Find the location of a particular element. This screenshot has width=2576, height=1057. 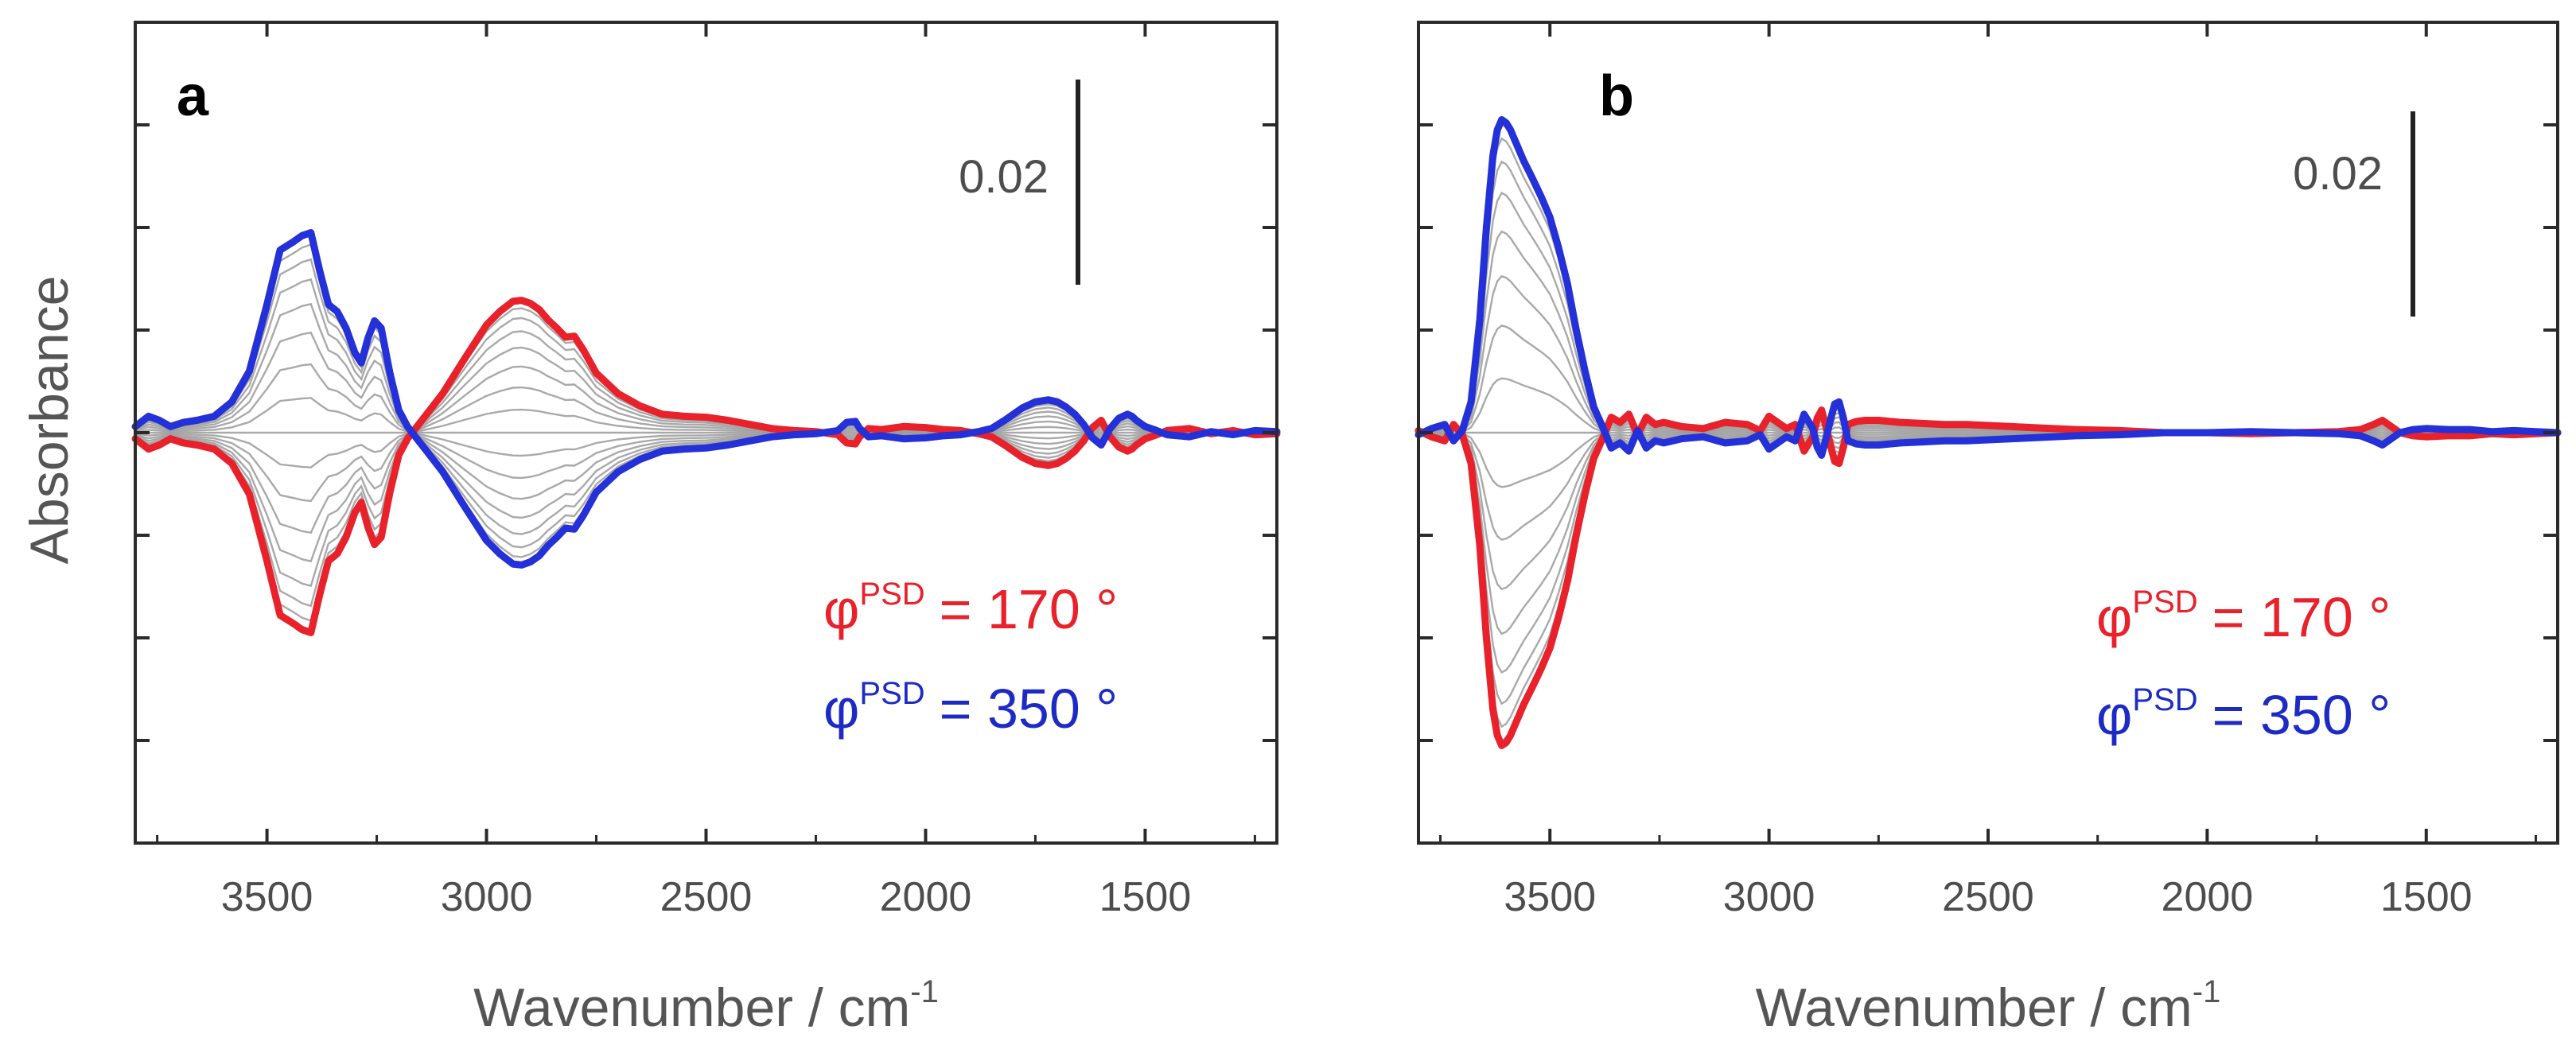

panel-label-a: a is located at coordinates (193, 96).